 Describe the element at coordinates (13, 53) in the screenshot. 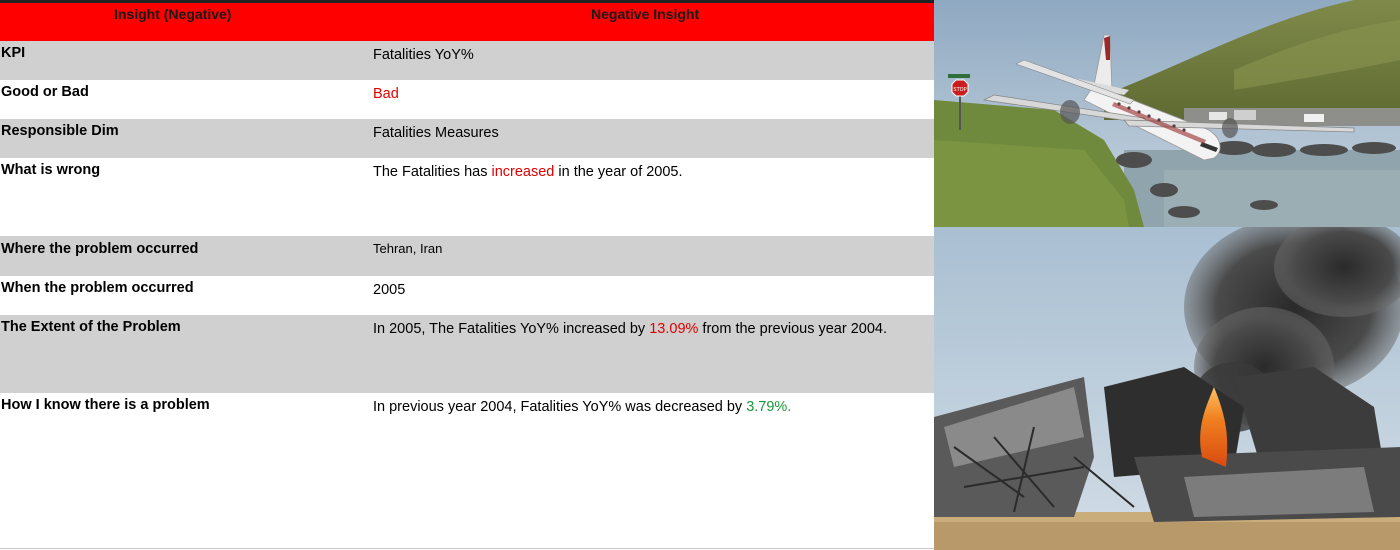

I see `row-label: KPI` at that location.